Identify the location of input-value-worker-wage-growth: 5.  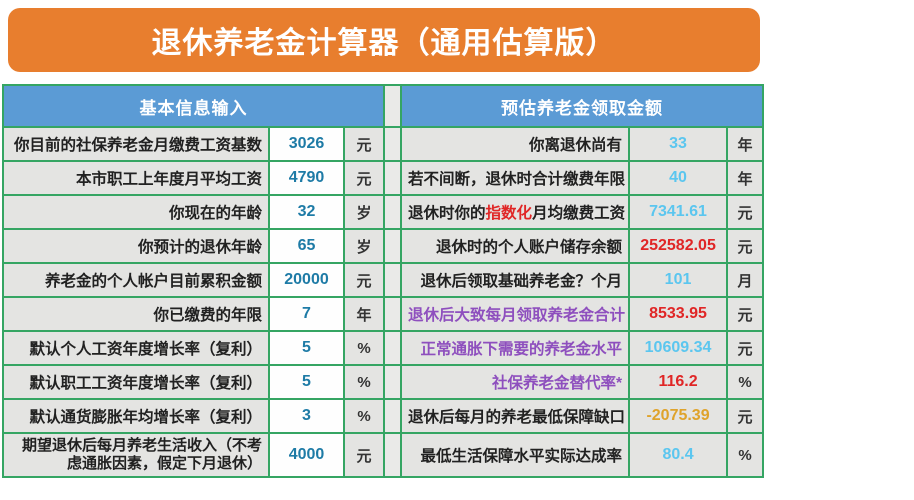
(306, 382).